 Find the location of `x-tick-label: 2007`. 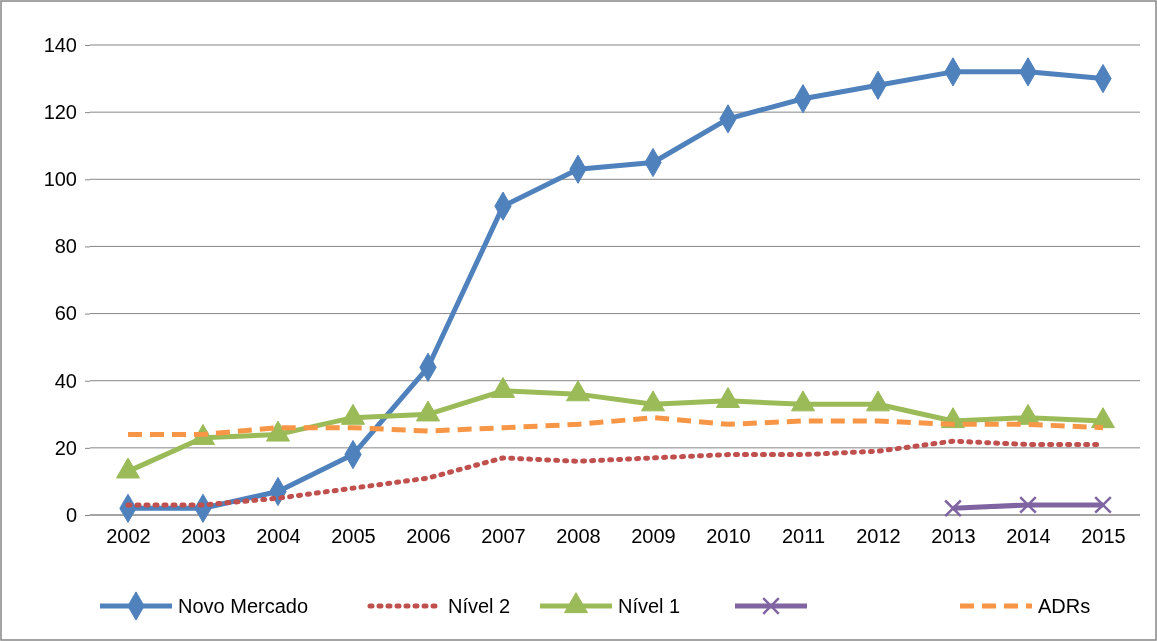

x-tick-label: 2007 is located at coordinates (503, 536).